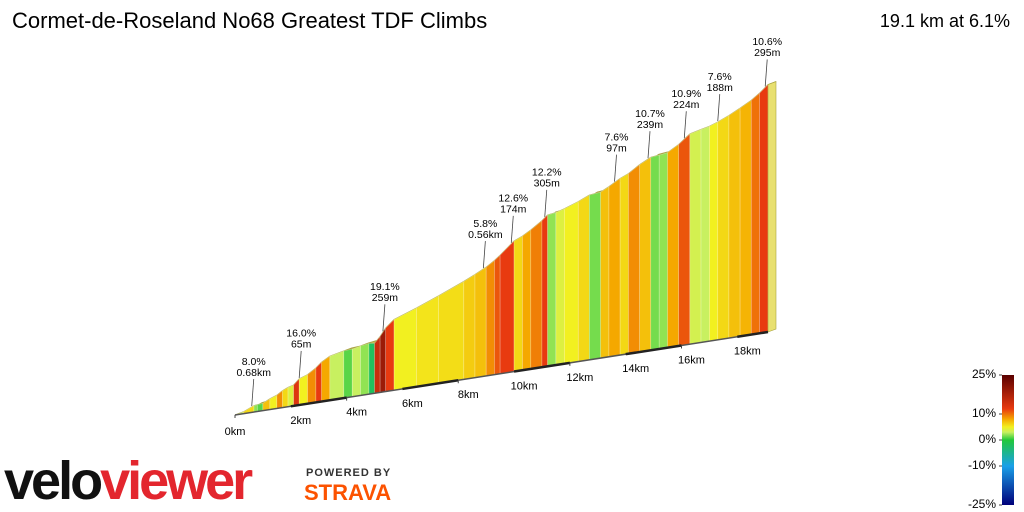  What do you see at coordinates (254, 373) in the screenshot?
I see `annotation-length: 0.68km` at bounding box center [254, 373].